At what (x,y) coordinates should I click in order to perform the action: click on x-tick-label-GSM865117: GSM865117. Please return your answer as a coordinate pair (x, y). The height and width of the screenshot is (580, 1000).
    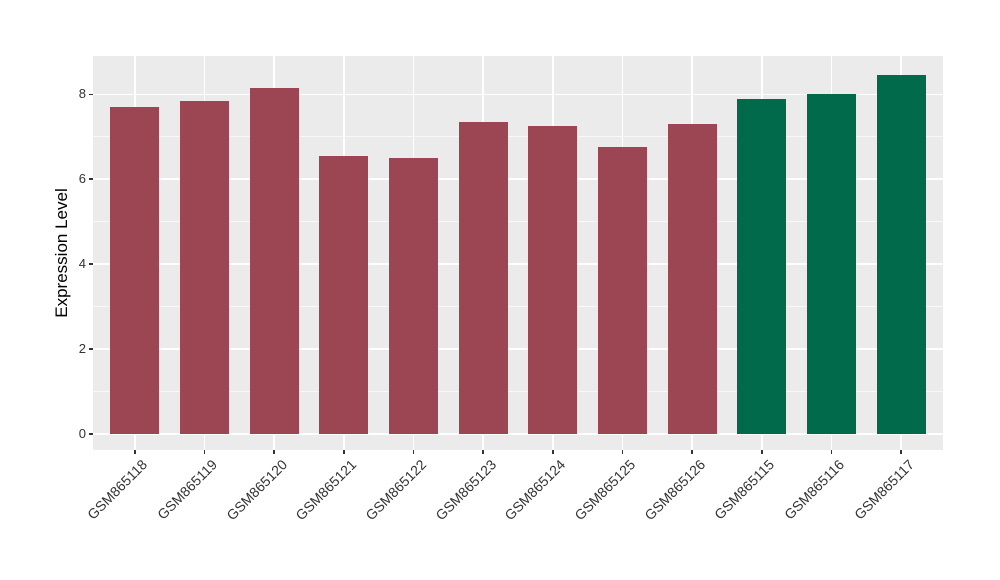
    Looking at the image, I should click on (883, 489).